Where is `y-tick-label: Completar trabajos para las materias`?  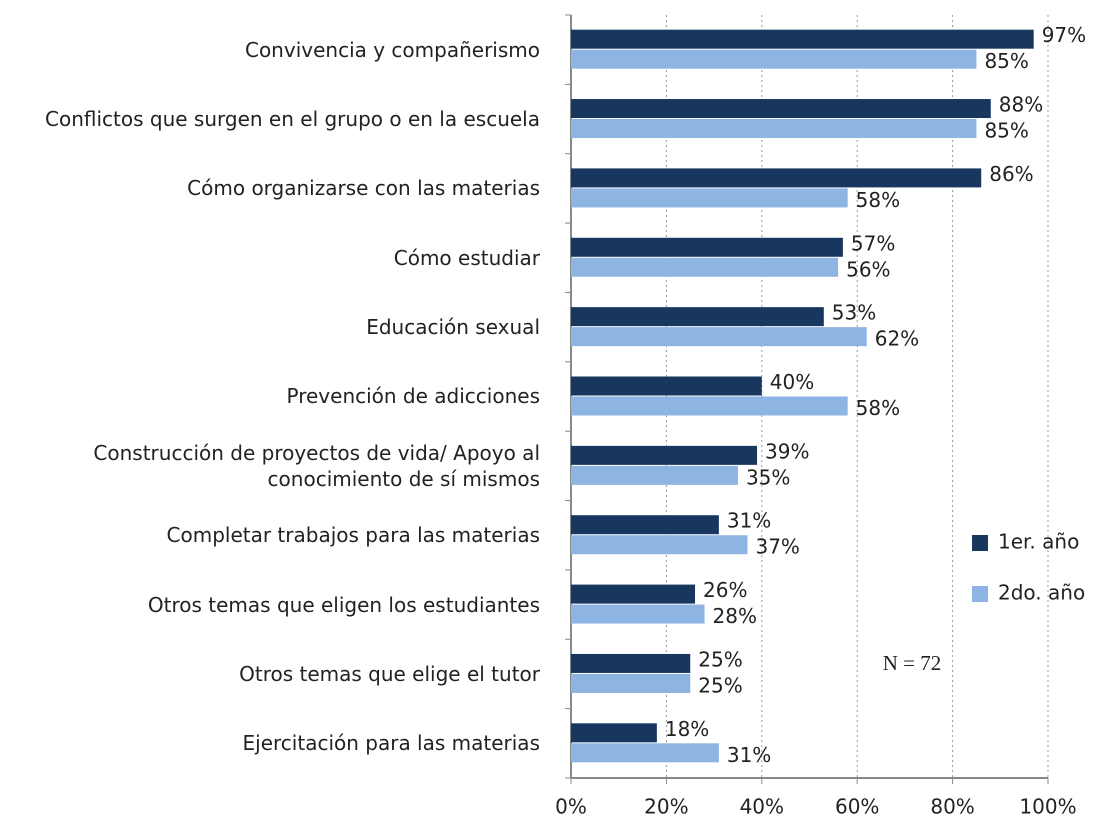
y-tick-label: Completar trabajos para las materias is located at coordinates (353, 535).